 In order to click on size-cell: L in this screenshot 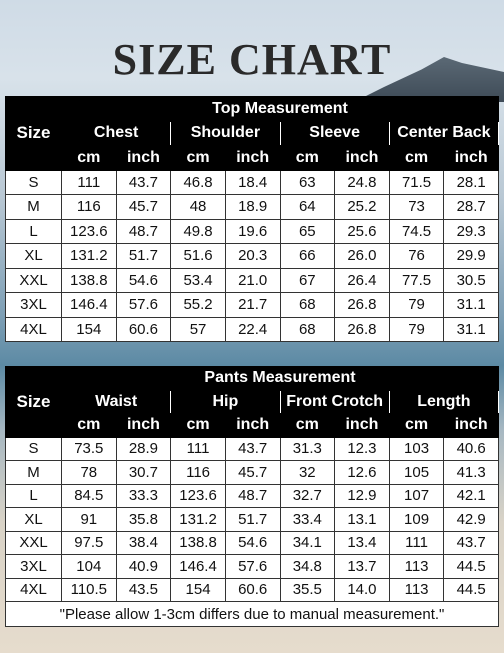, I will do `click(33, 495)`.